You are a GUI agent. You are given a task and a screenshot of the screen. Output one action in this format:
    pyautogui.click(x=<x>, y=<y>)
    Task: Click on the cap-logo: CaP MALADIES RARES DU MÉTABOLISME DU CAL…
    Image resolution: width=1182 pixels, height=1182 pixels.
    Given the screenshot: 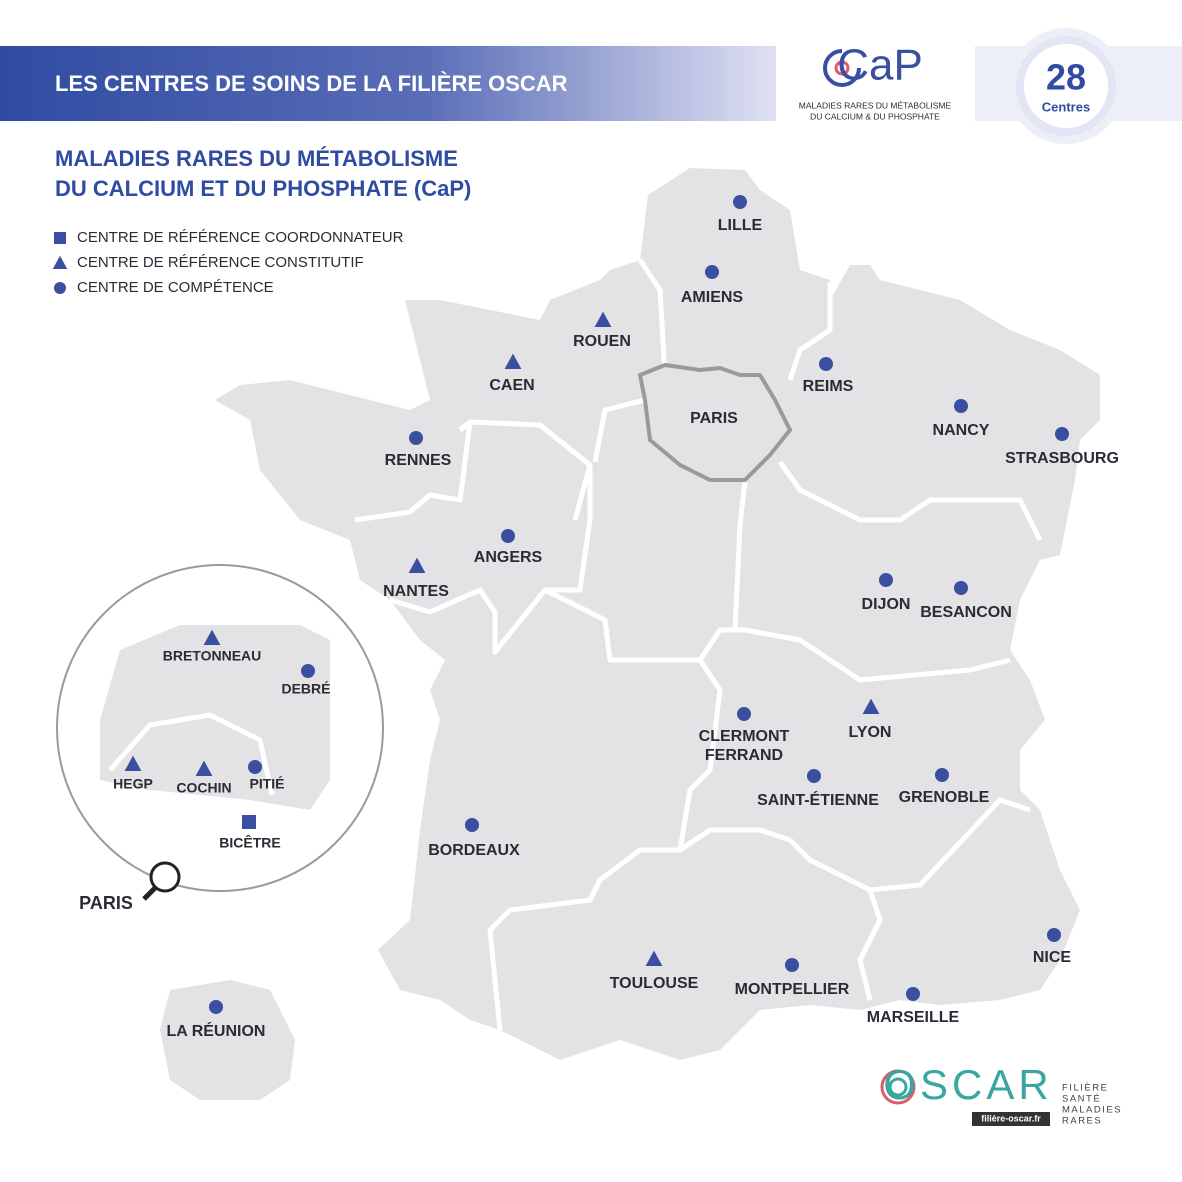 What is the action you would take?
    pyautogui.click(x=875, y=81)
    